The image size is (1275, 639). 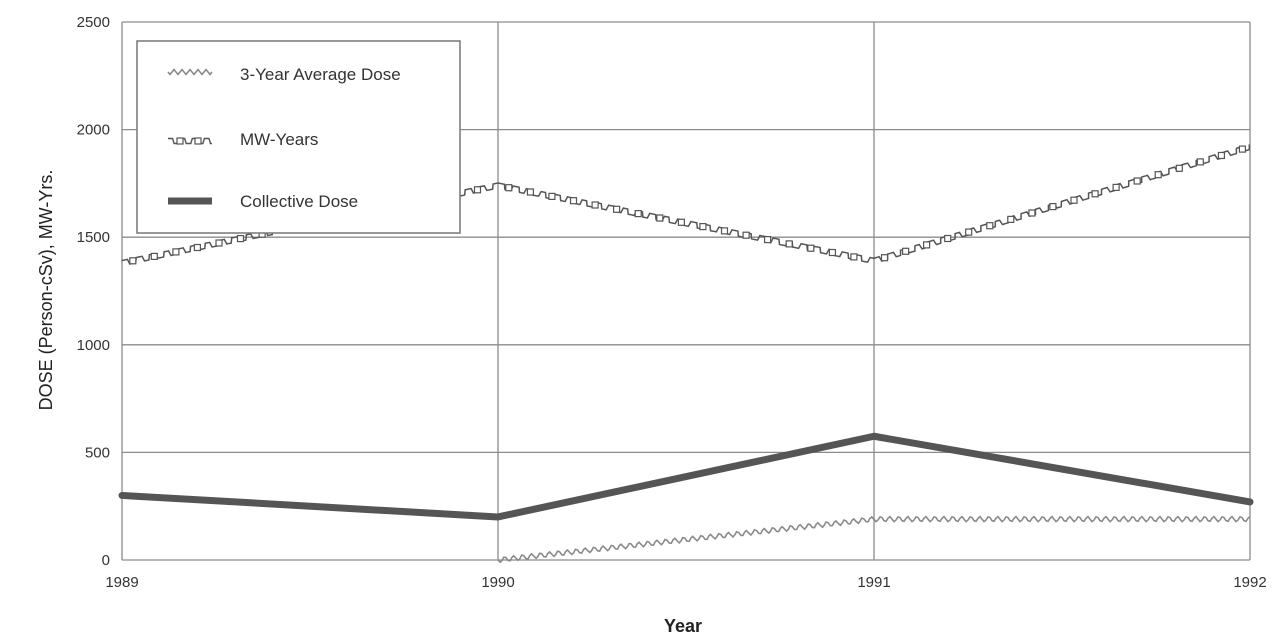 I want to click on x-tick-label-3: 1992, so click(x=1249, y=582).